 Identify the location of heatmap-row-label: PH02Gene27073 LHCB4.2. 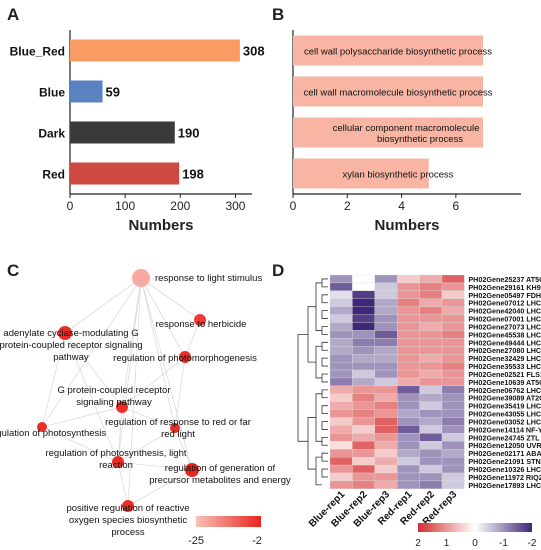
(504, 326).